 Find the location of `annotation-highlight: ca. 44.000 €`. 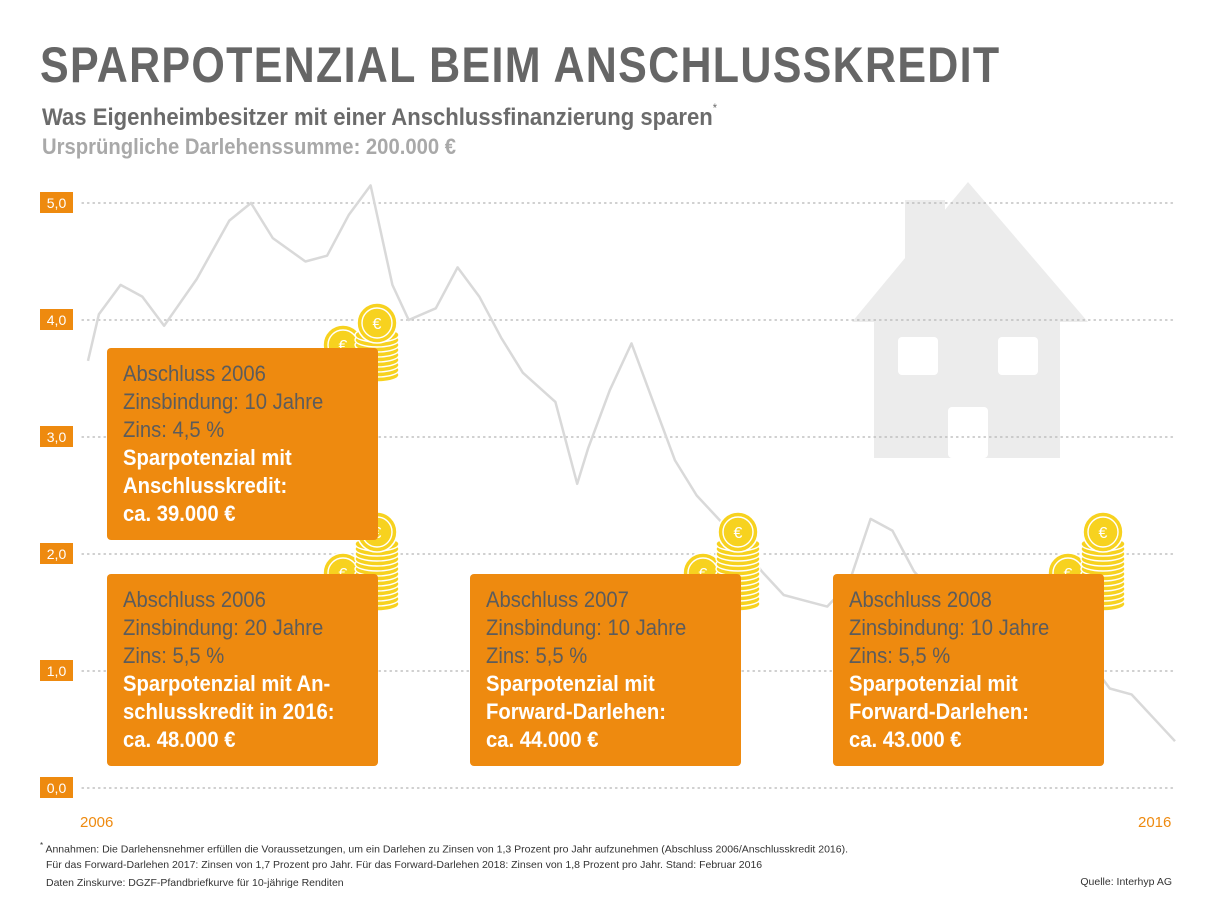

annotation-highlight: ca. 44.000 € is located at coordinates (542, 739).